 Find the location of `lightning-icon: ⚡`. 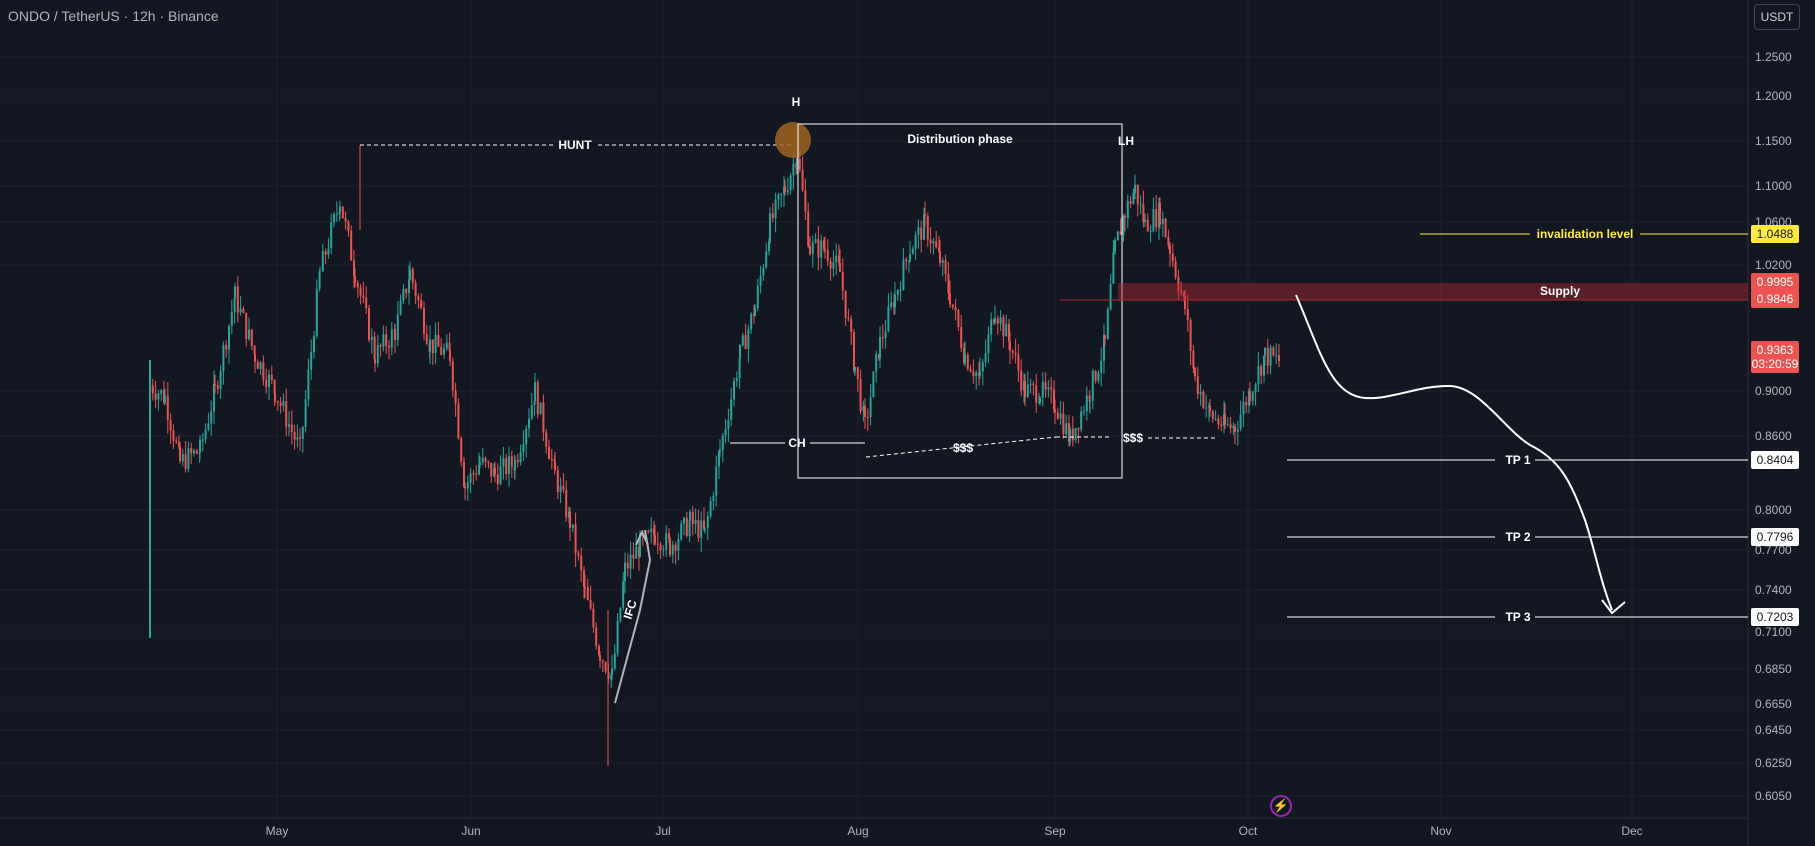

lightning-icon: ⚡ is located at coordinates (1281, 806).